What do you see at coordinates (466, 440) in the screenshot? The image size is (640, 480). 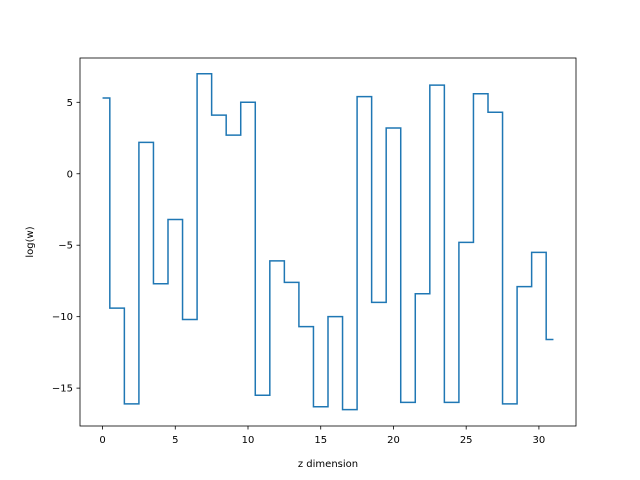 I see `x-tick-label: 25` at bounding box center [466, 440].